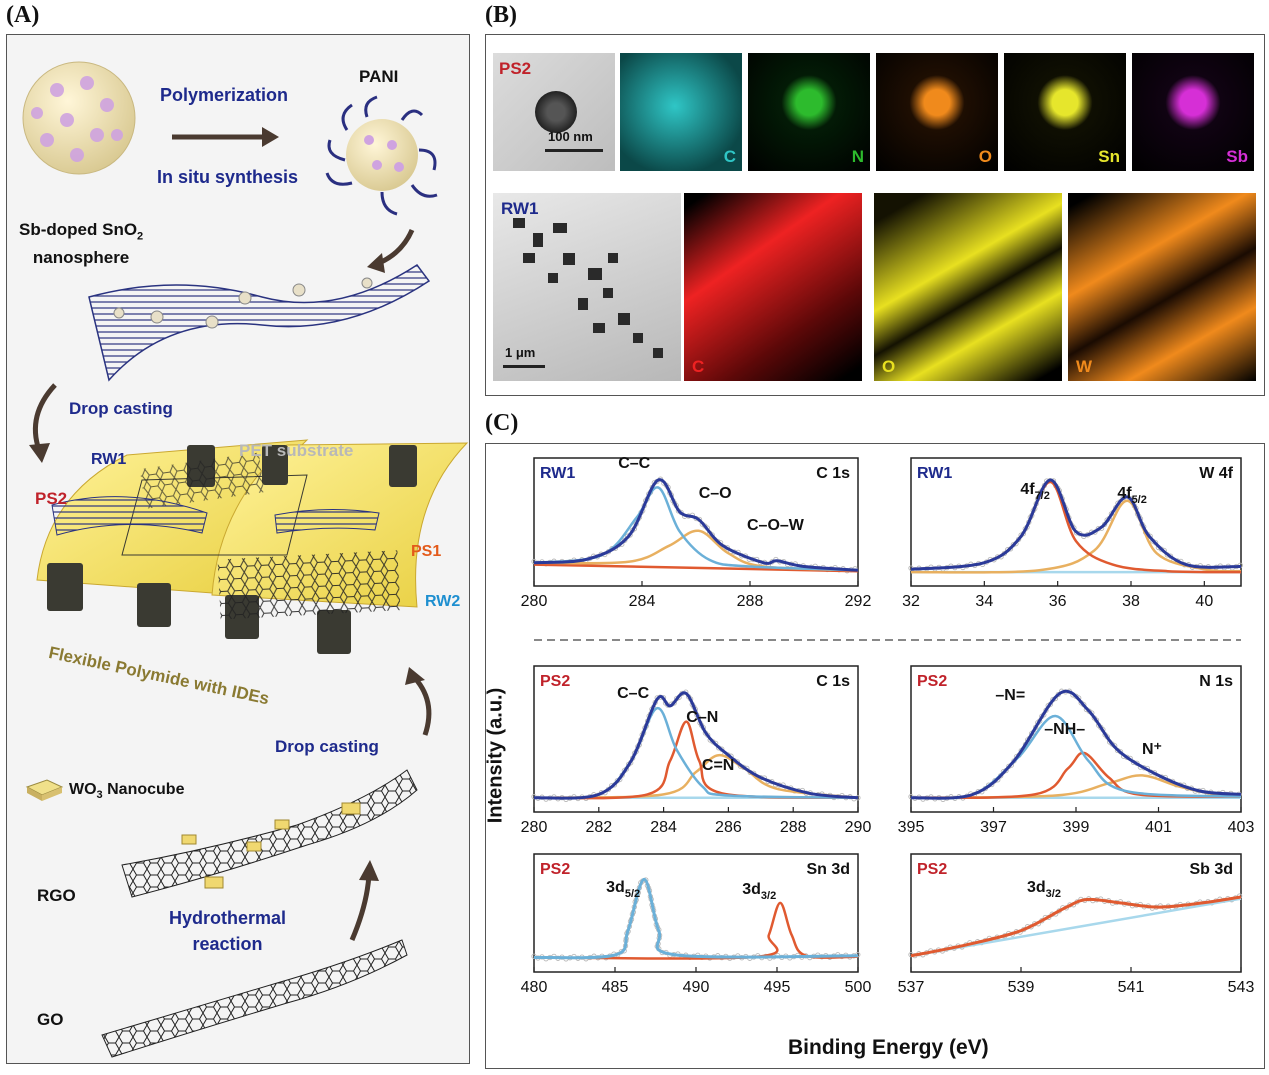 The height and width of the screenshot is (1075, 1269). What do you see at coordinates (681, 112) in the screenshot?
I see `eds-map-c: C` at bounding box center [681, 112].